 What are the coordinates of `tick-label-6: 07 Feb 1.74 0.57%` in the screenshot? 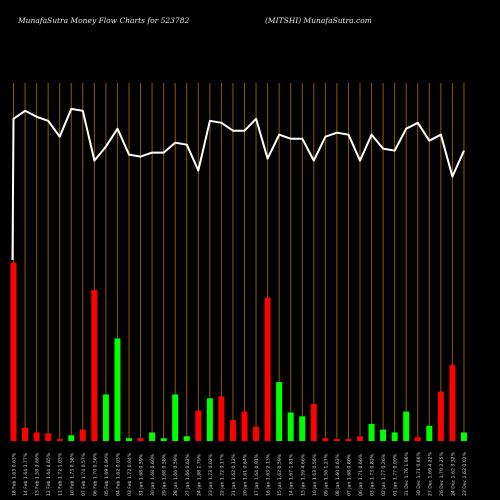 It's located at (84, 474).